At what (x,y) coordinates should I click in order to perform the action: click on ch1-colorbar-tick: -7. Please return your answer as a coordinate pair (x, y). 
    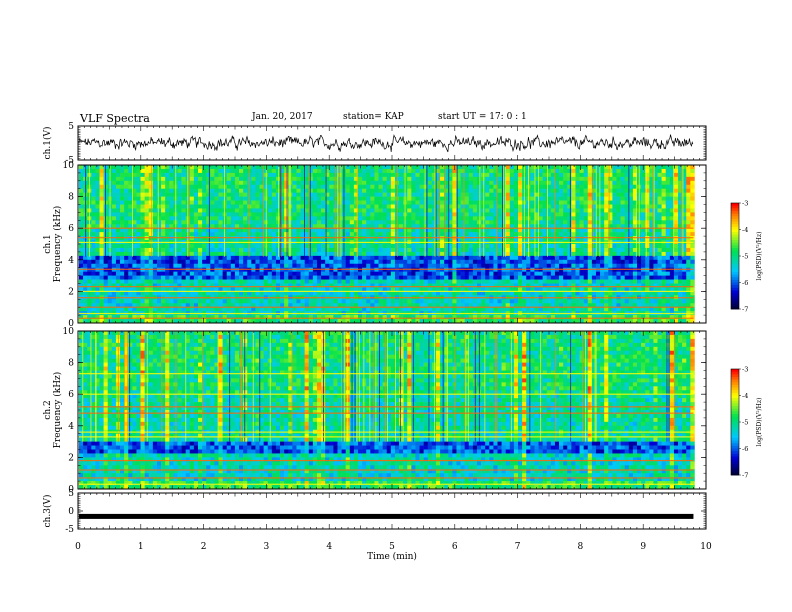
    Looking at the image, I should click on (745, 310).